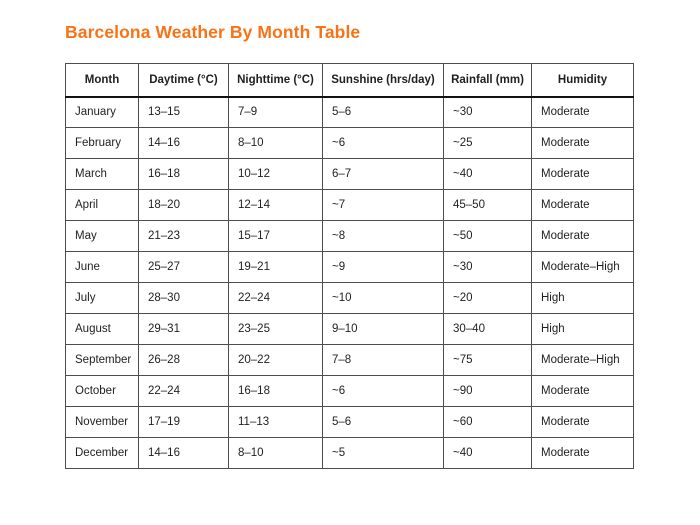 Image resolution: width=700 pixels, height=525 pixels. I want to click on cell-nighttime: 16–18, so click(275, 391).